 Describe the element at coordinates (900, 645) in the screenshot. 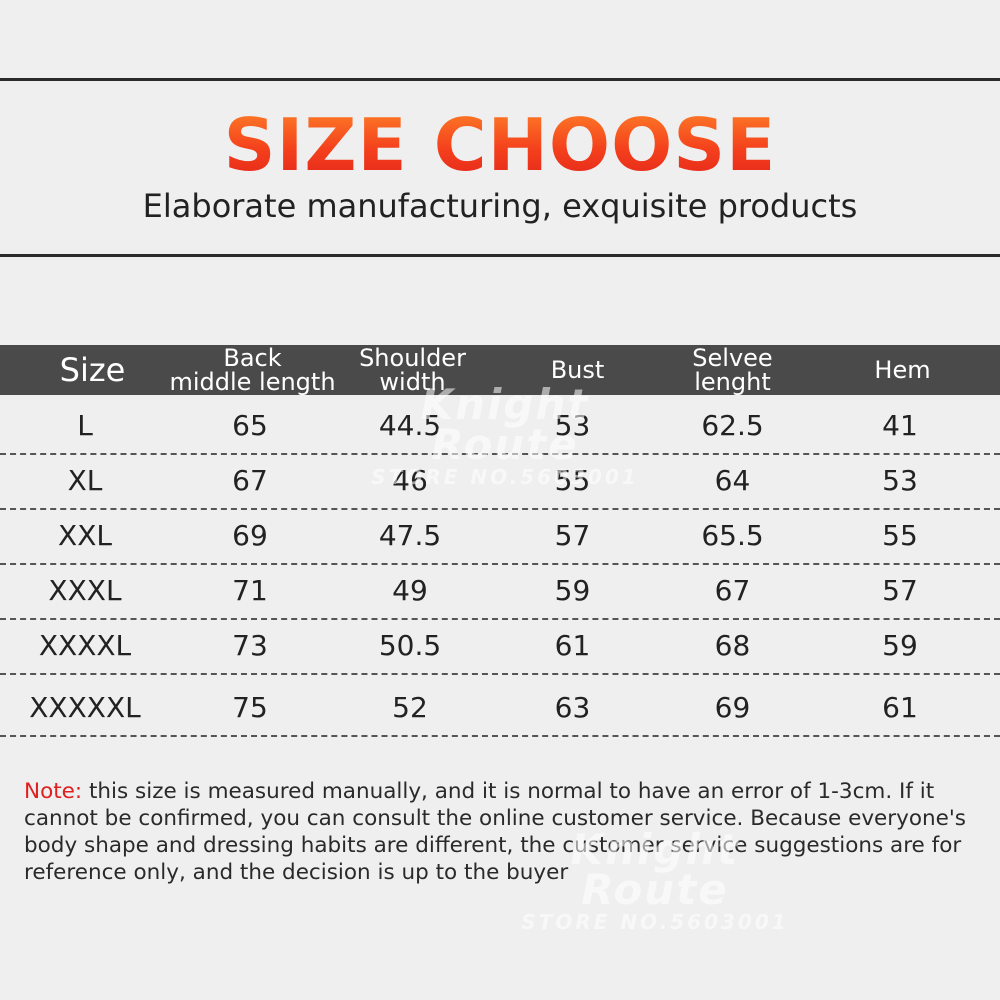

I see `cell-hem: 59` at that location.